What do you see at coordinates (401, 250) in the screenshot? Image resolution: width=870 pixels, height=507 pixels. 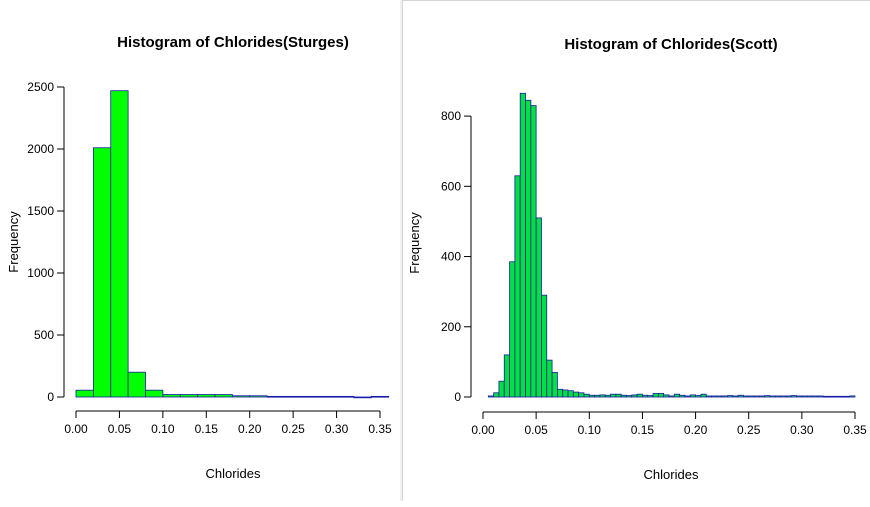 I see `panel-divider` at bounding box center [401, 250].